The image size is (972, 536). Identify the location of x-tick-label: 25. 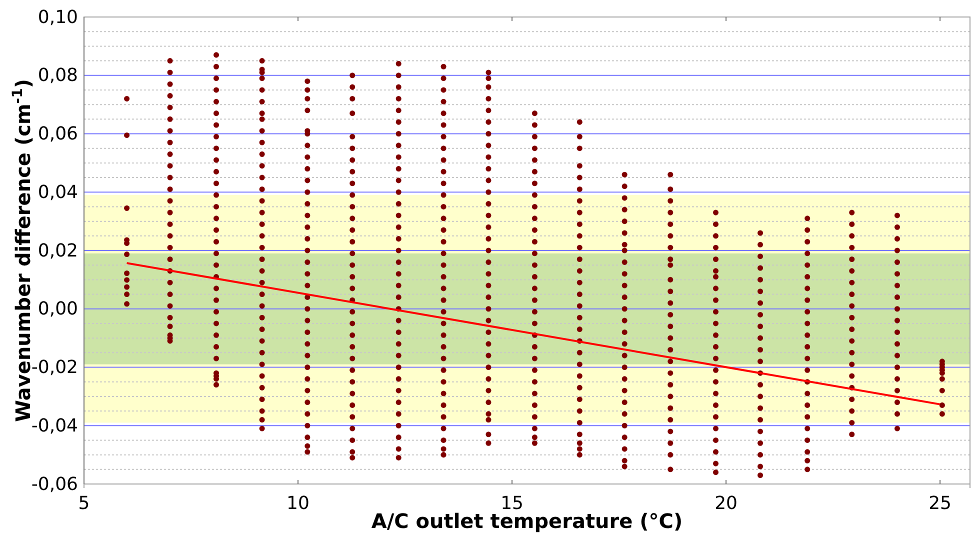
(940, 503).